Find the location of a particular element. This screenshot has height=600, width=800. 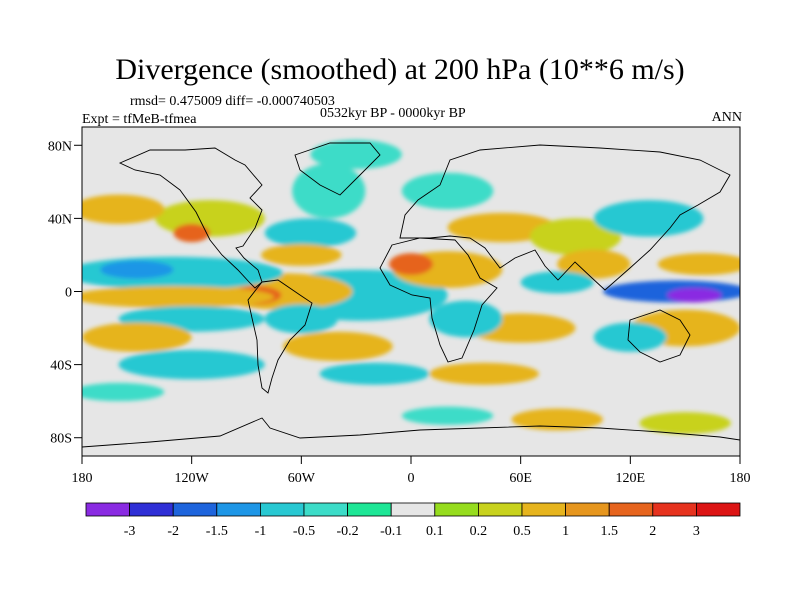

coastline-eurasia is located at coordinates (565, 217).